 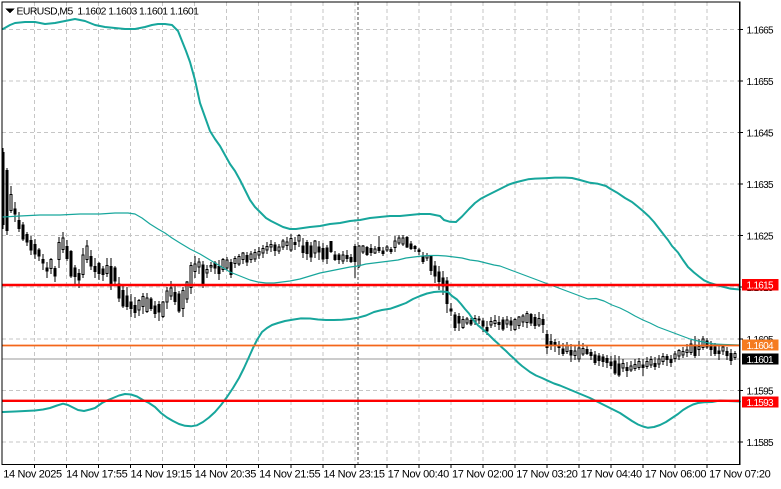 What do you see at coordinates (761, 82) in the screenshot?
I see `svg-text: 1.1655` at bounding box center [761, 82].